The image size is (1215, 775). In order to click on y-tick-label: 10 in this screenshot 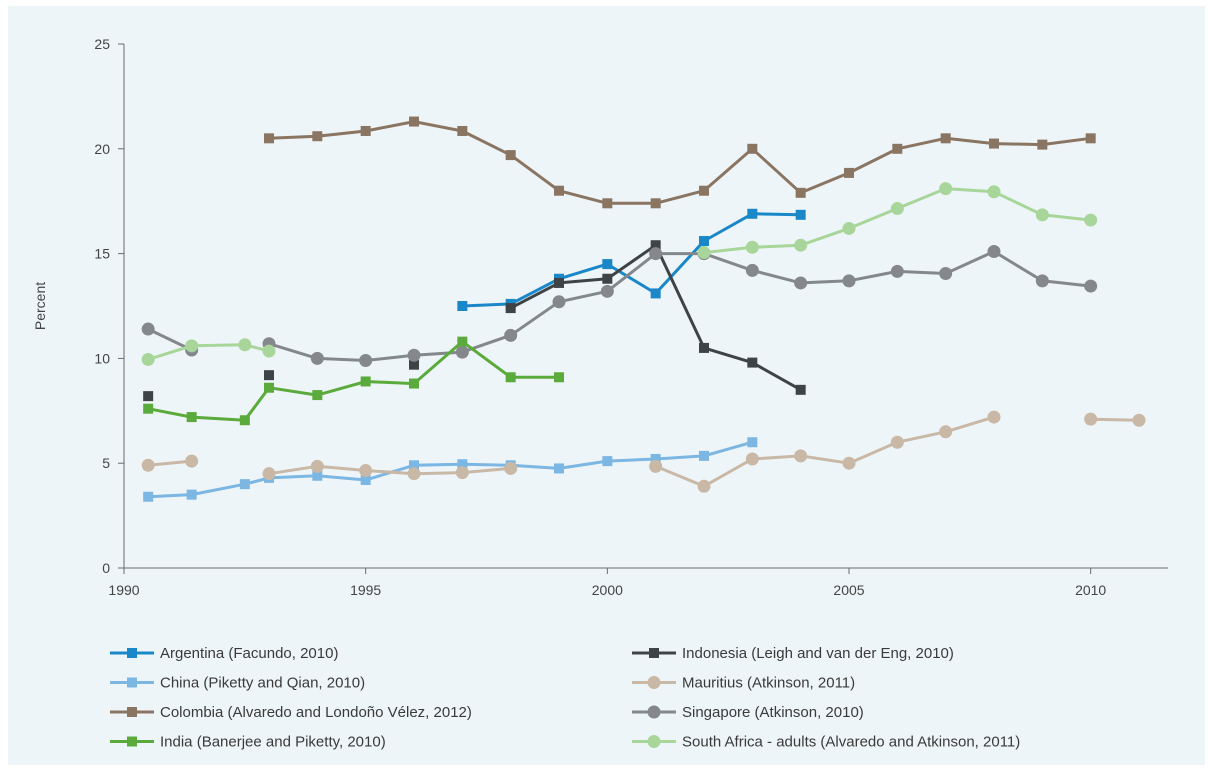, I will do `click(102, 358)`.